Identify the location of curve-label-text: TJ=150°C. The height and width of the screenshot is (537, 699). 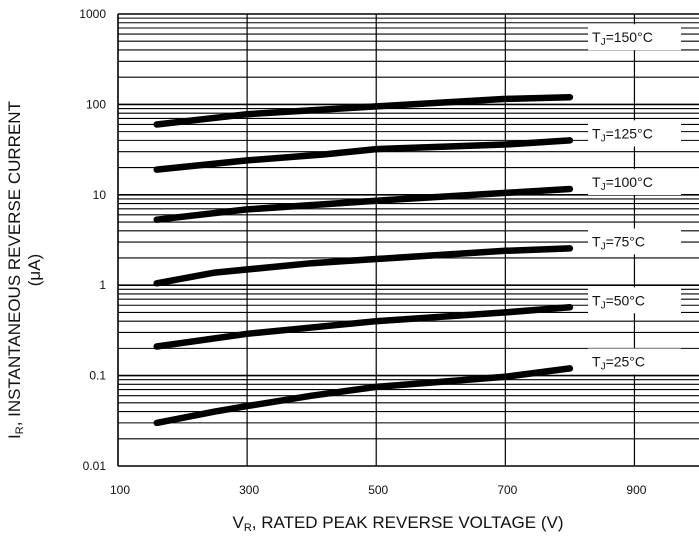
(622, 38).